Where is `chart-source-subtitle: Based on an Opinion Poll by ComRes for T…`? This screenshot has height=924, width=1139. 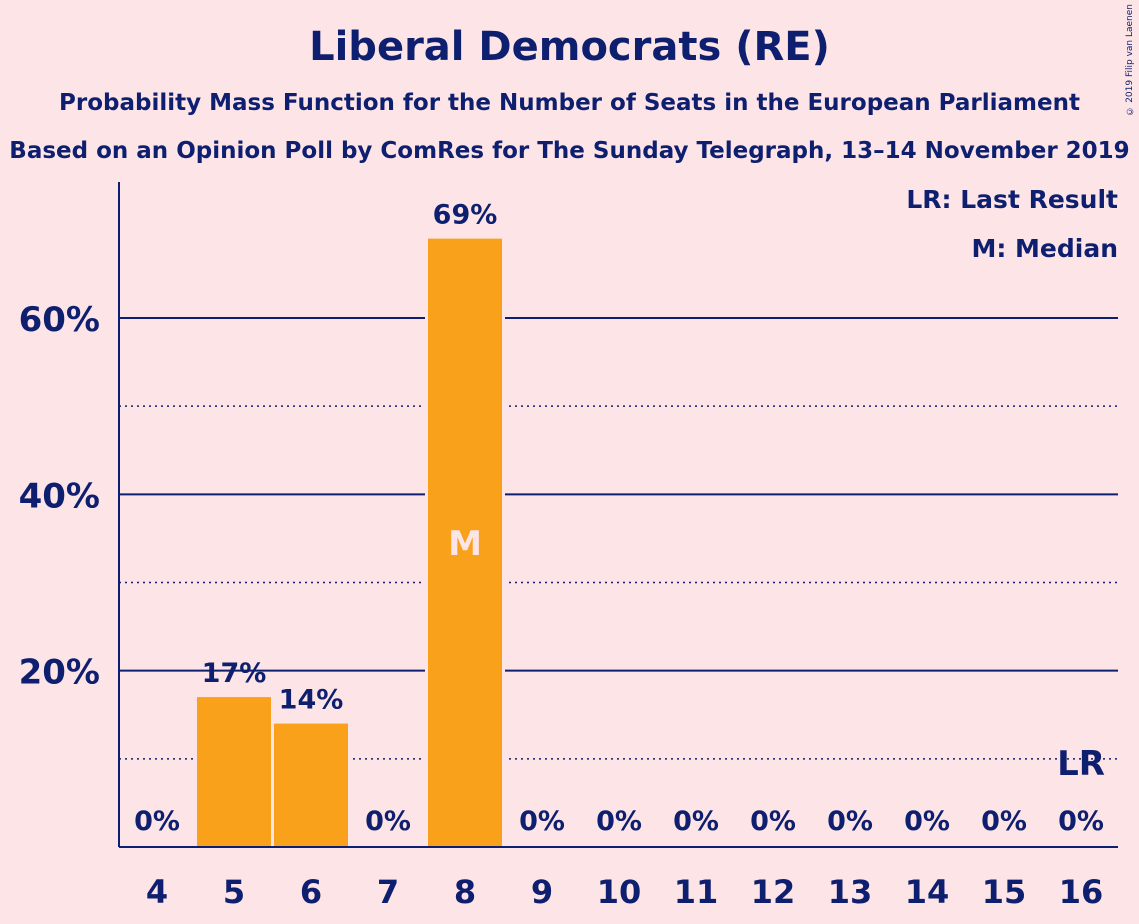 chart-source-subtitle: Based on an Opinion Poll by ComRes for T… is located at coordinates (569, 151).